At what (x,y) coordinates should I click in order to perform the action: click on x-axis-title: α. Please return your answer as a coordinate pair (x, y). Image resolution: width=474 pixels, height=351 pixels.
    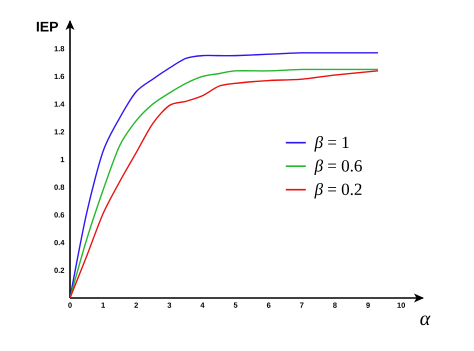
    Looking at the image, I should click on (425, 321).